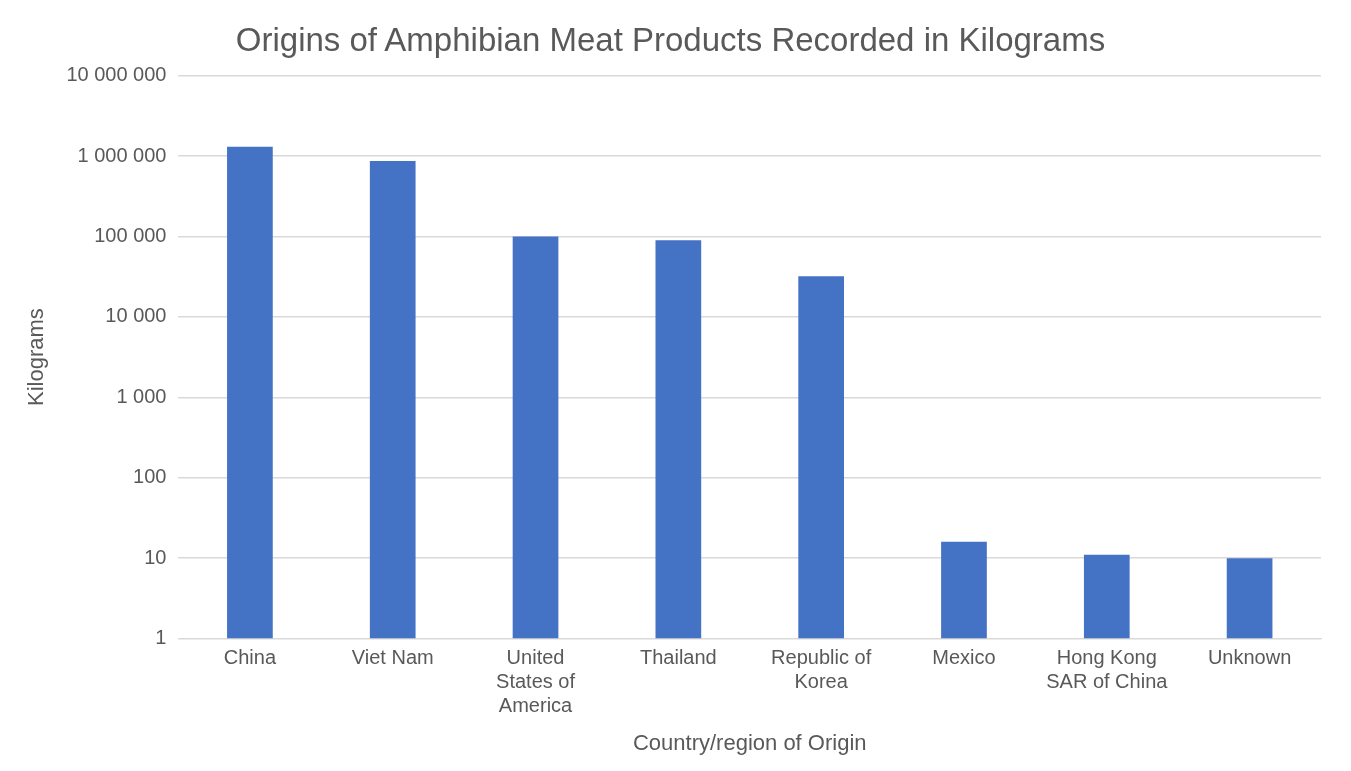 This screenshot has height=771, width=1351. What do you see at coordinates (155, 556) in the screenshot?
I see `y-tick-label: 10` at bounding box center [155, 556].